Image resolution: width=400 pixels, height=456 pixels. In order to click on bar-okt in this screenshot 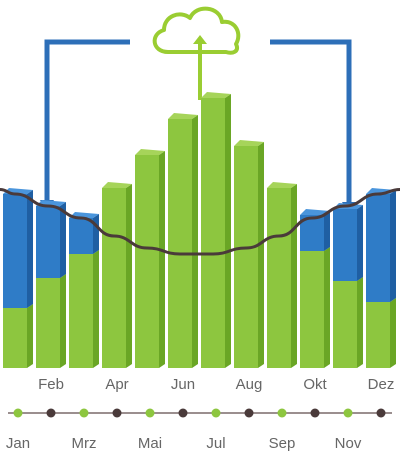, I will do `click(315, 288)`.